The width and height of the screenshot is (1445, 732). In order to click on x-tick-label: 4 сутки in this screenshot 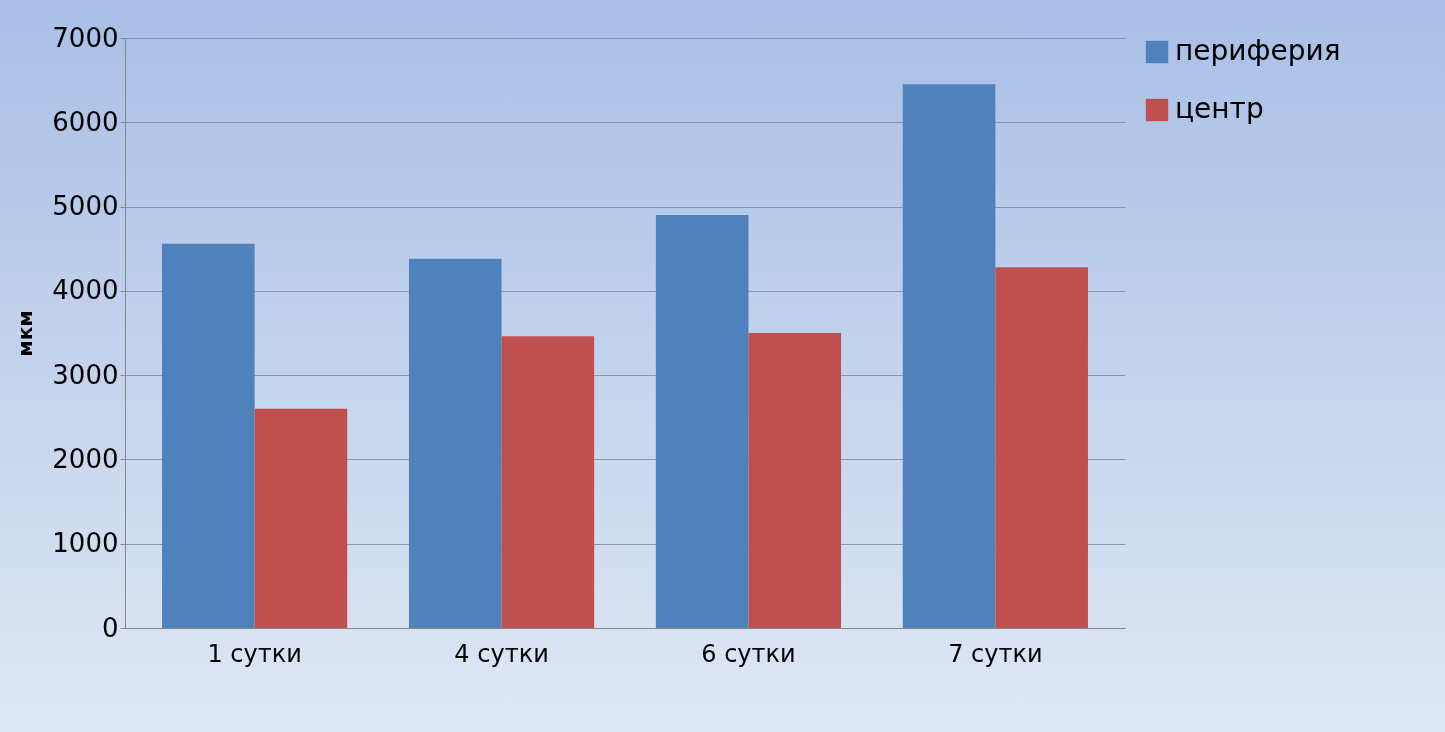, I will do `click(501, 653)`.